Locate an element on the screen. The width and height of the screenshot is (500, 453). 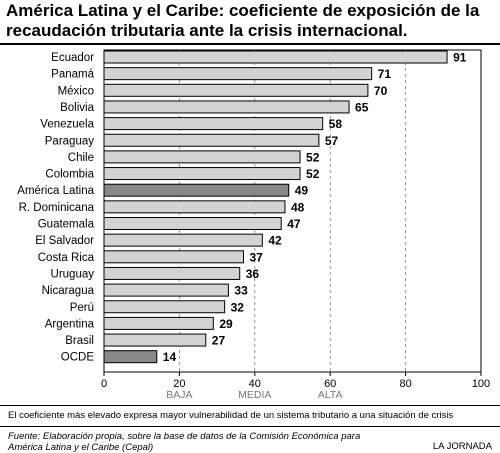
value-label: 42 is located at coordinates (275, 241).